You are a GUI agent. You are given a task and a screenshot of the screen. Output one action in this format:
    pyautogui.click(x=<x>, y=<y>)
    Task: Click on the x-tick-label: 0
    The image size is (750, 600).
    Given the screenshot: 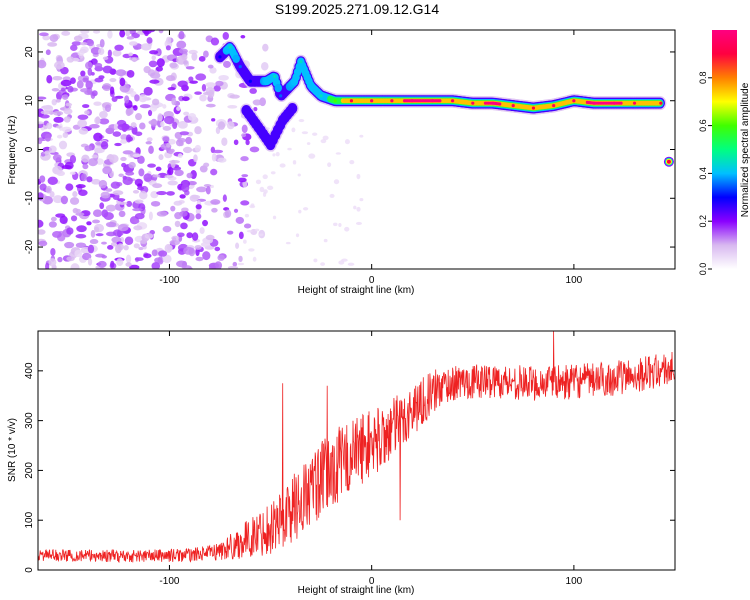 What is the action you would take?
    pyautogui.click(x=372, y=280)
    